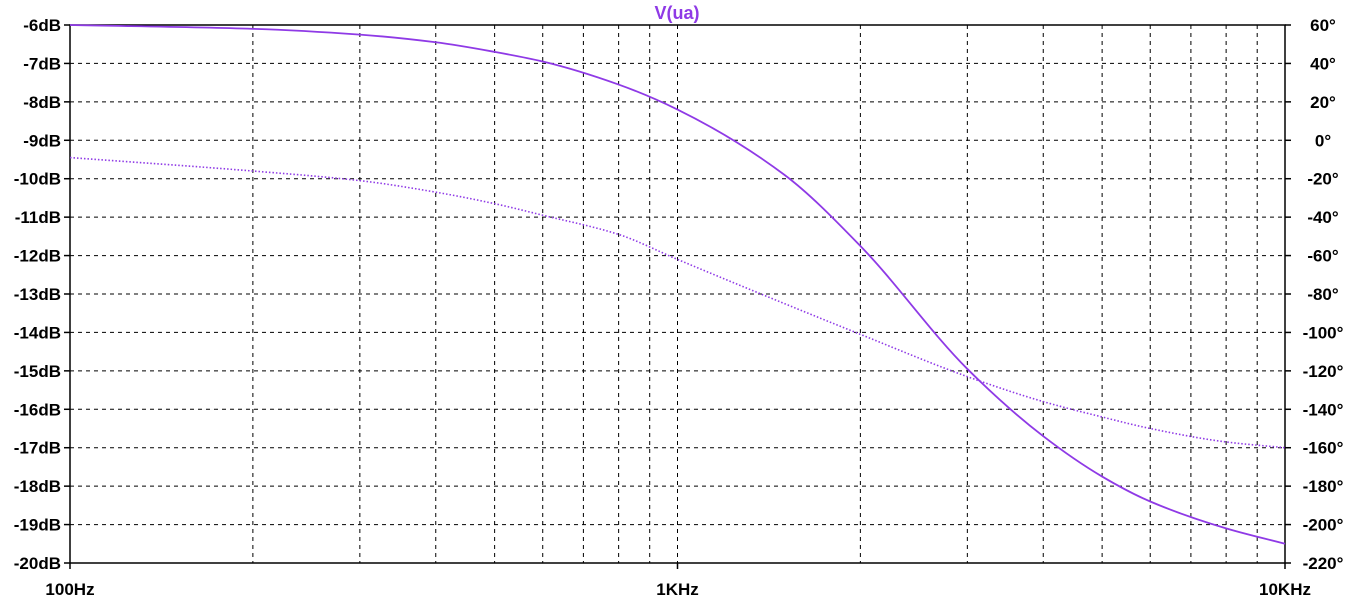 This screenshot has width=1360, height=601. I want to click on left-tick-label: -19dB, so click(37, 525).